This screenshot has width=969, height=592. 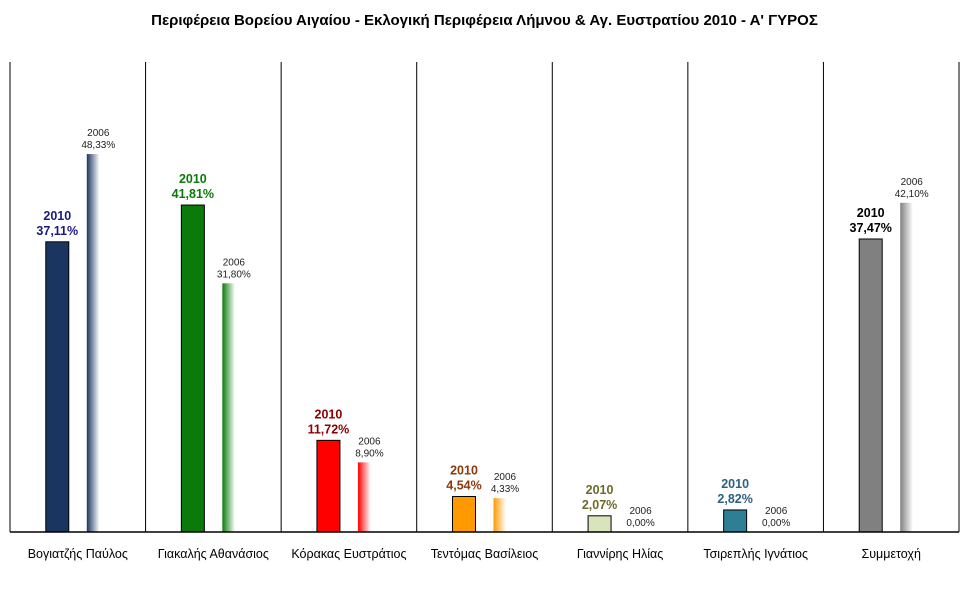 What do you see at coordinates (485, 554) in the screenshot?
I see `category-label: Τεντόμας Βασίλειος` at bounding box center [485, 554].